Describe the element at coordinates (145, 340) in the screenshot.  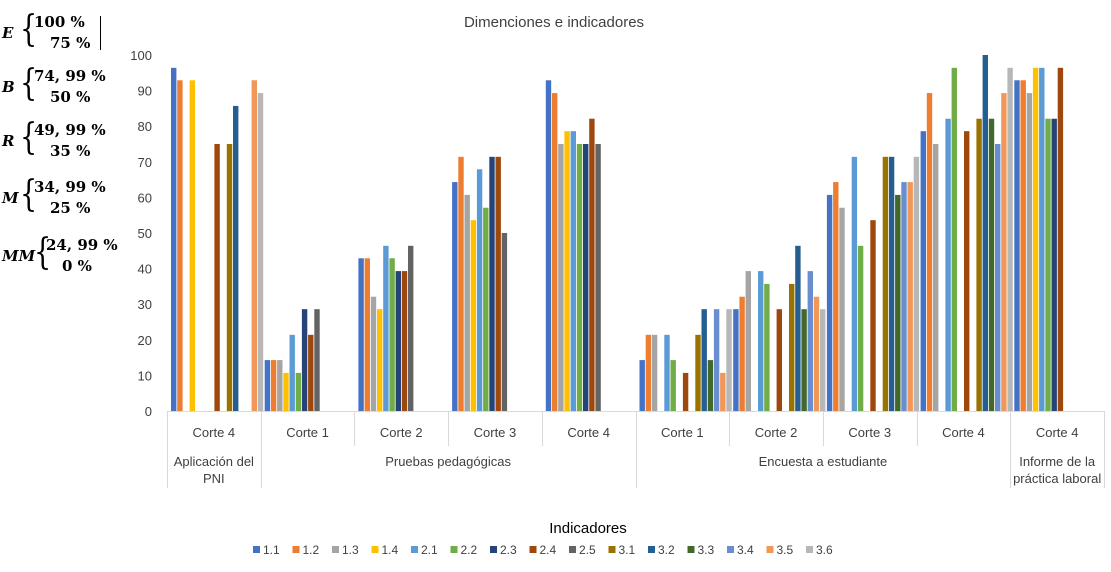
I see `y-tick-label: 20` at that location.